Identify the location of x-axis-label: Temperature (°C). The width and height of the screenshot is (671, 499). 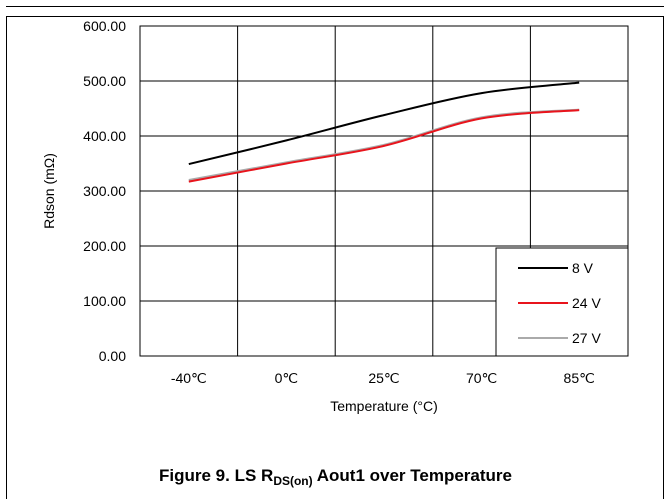
(384, 406).